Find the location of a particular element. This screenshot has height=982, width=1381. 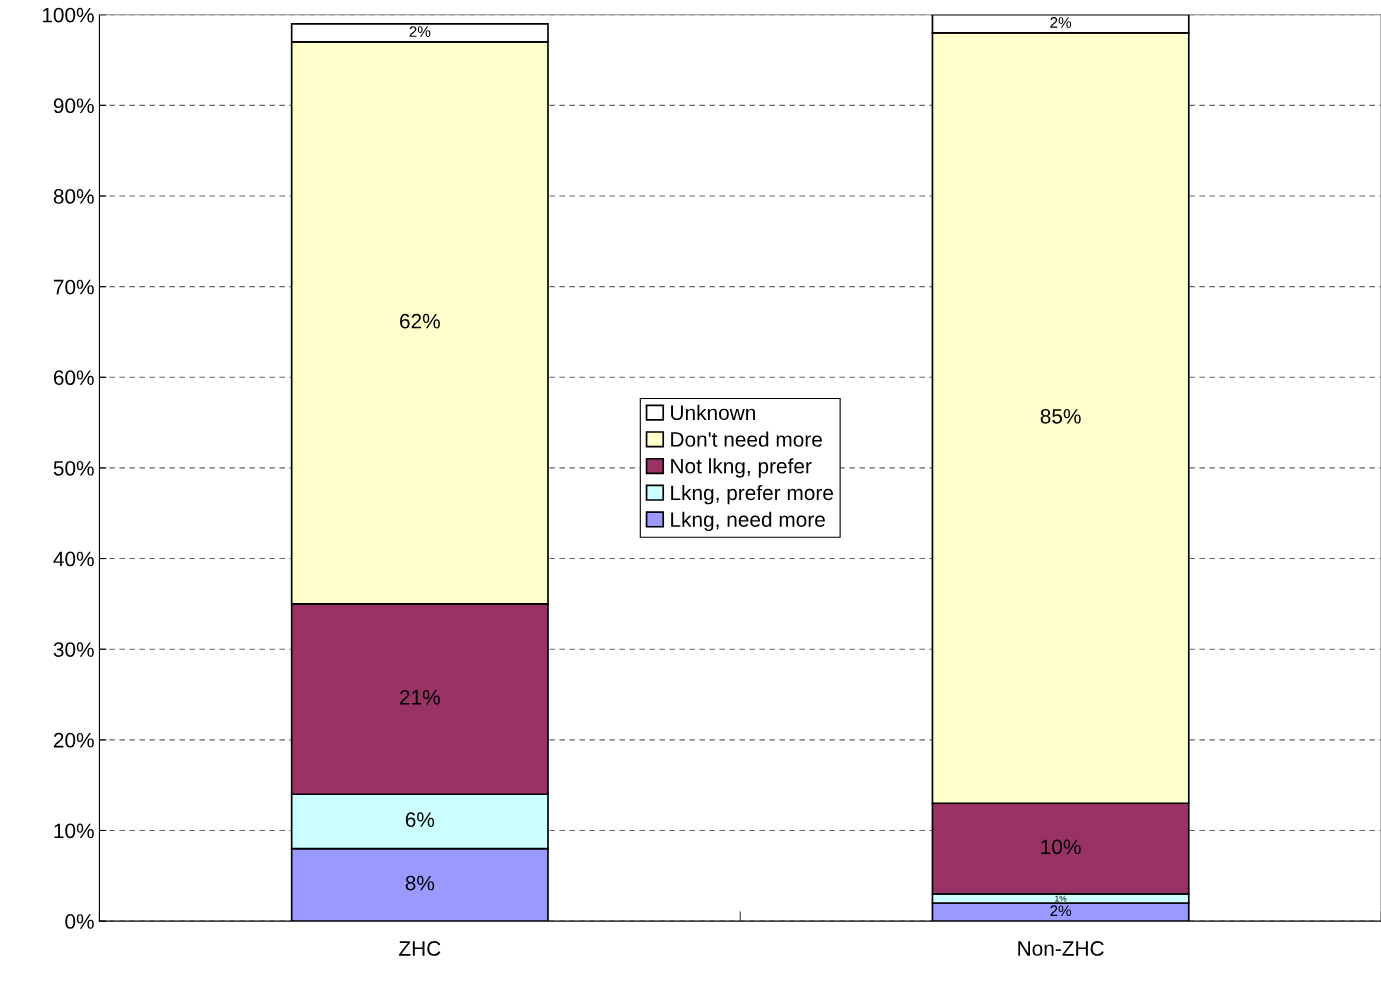

y-tick-label: 50% is located at coordinates (73, 468).